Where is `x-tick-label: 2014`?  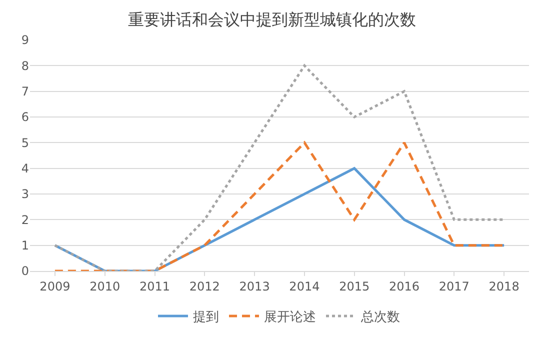
x-tick-label: 2014 is located at coordinates (304, 286).